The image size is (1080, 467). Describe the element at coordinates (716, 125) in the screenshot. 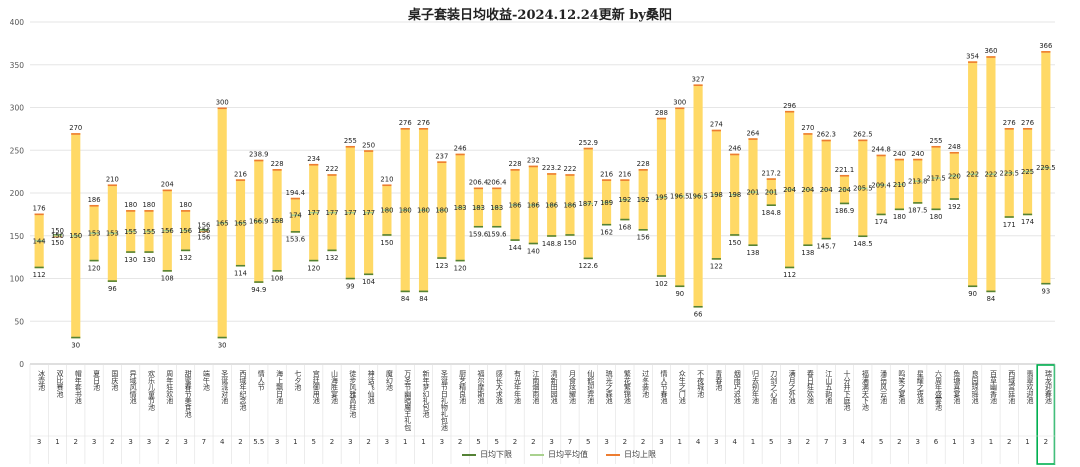

I see `upper-value-label: 274` at that location.